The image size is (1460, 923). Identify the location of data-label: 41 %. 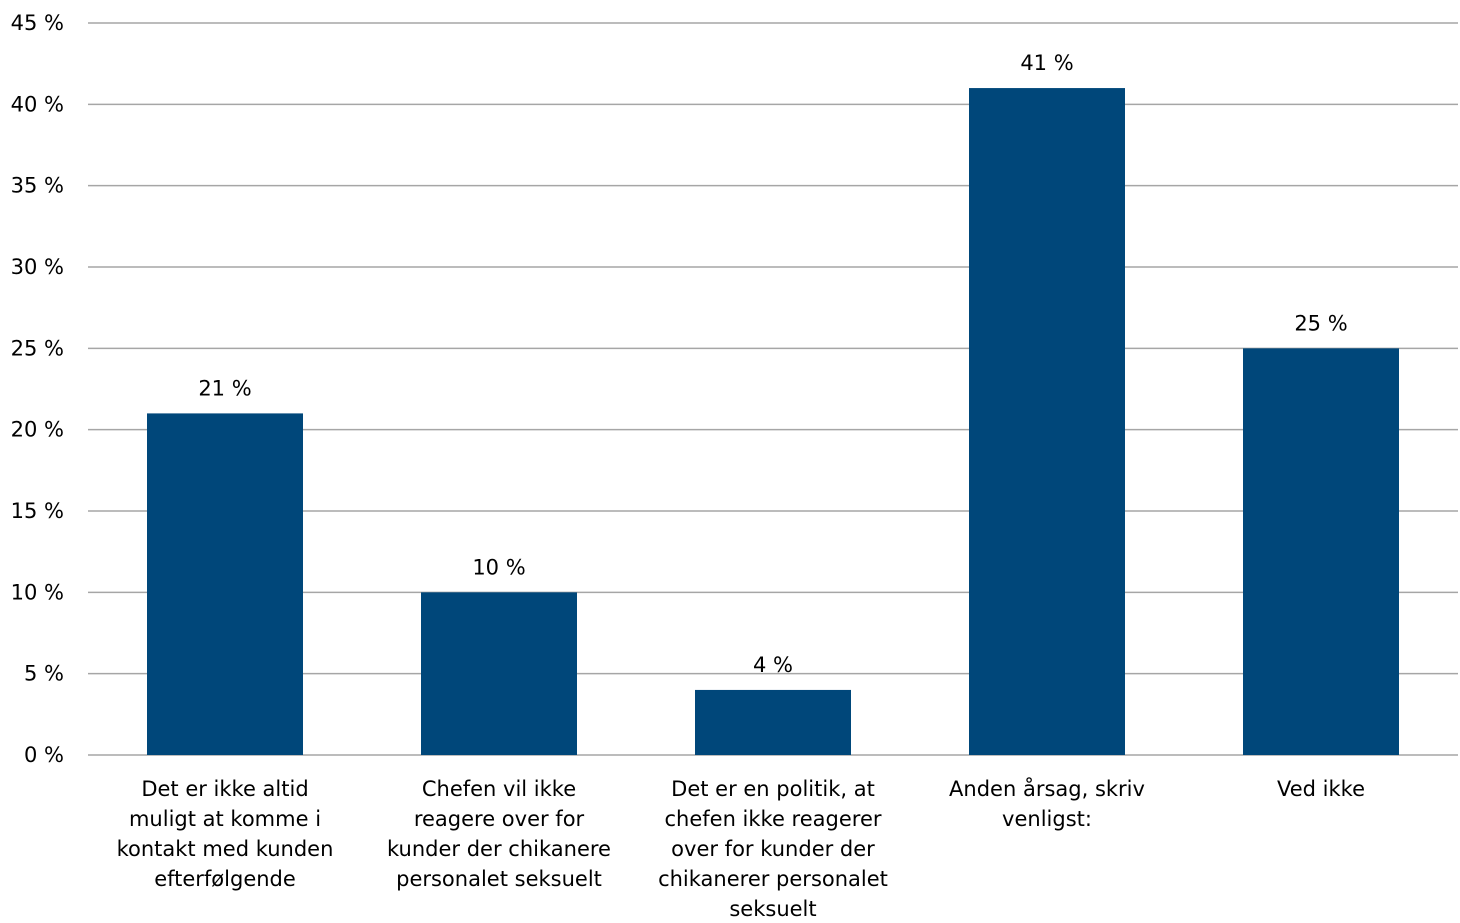
(1046, 63).